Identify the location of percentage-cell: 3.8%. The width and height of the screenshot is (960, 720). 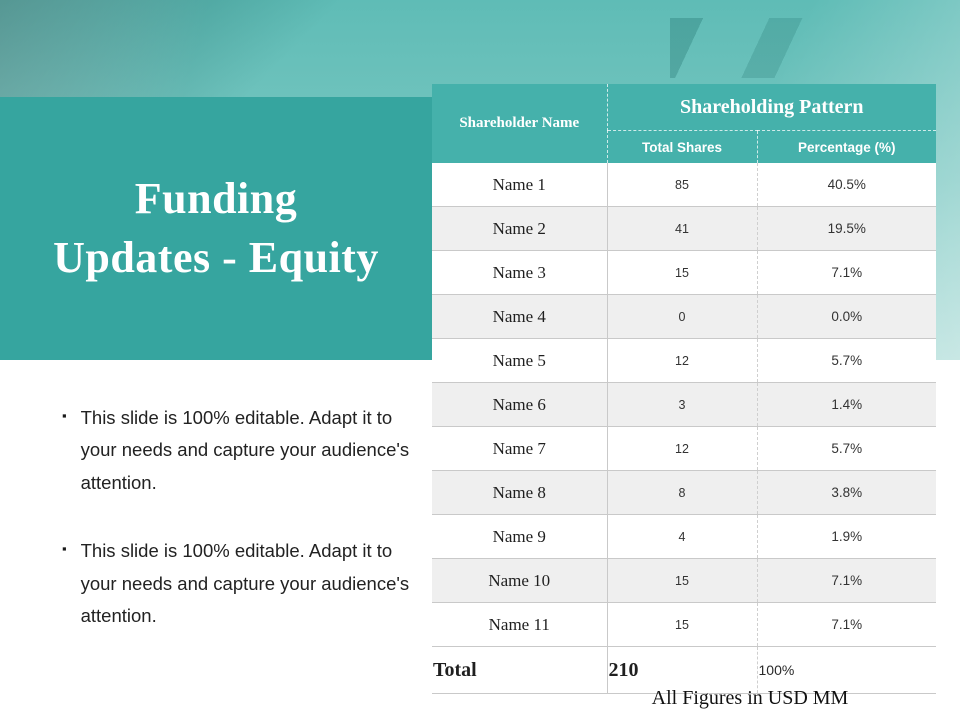
(847, 492).